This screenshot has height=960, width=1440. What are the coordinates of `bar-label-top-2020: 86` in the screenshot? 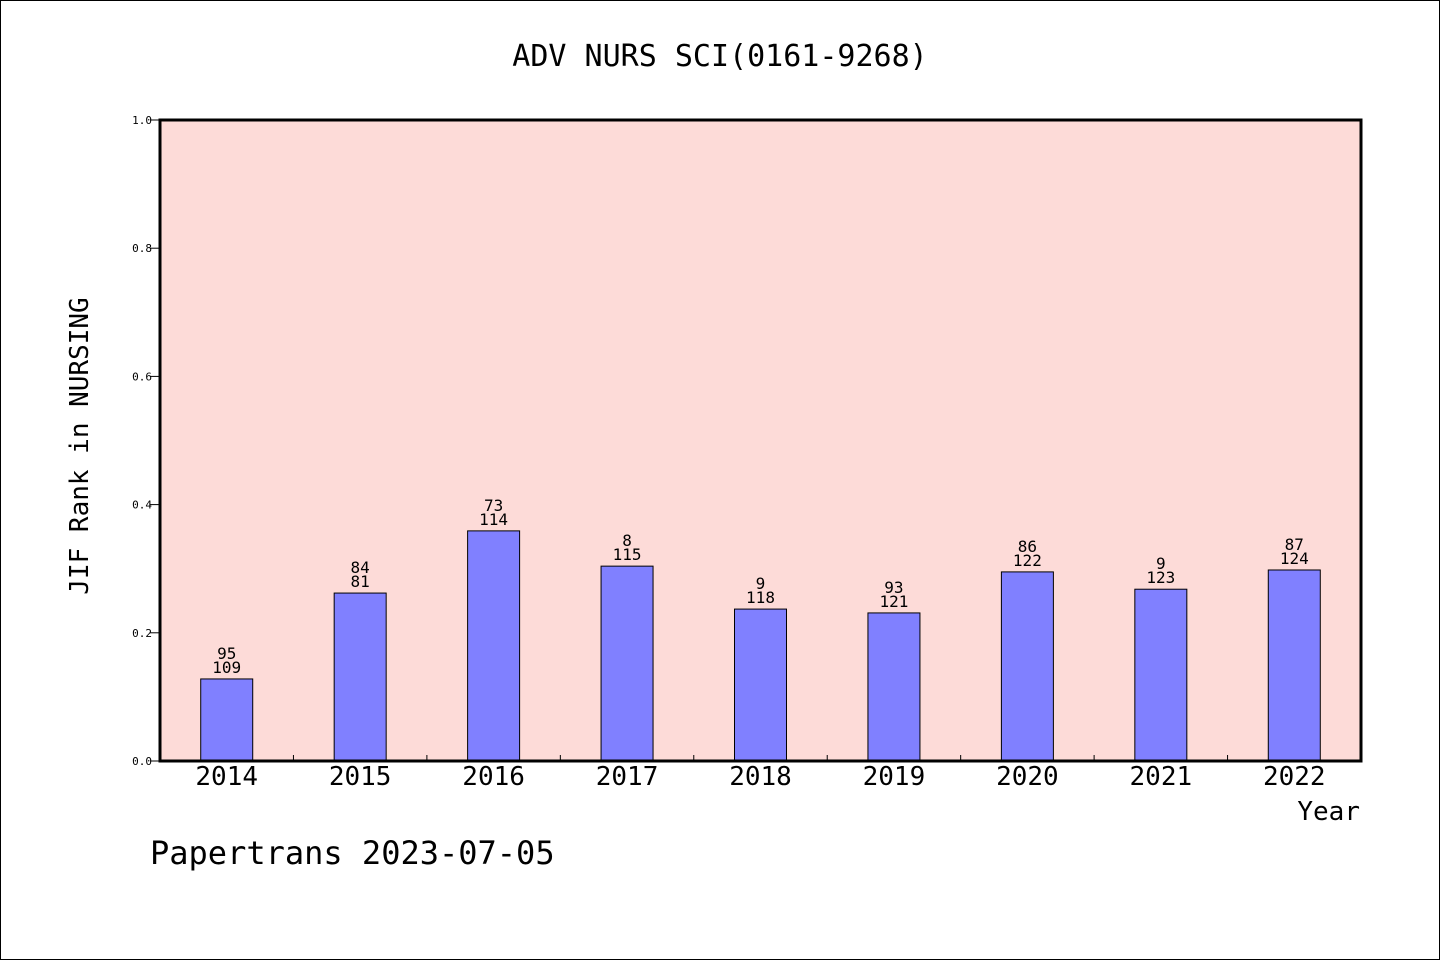 It's located at (1027, 546).